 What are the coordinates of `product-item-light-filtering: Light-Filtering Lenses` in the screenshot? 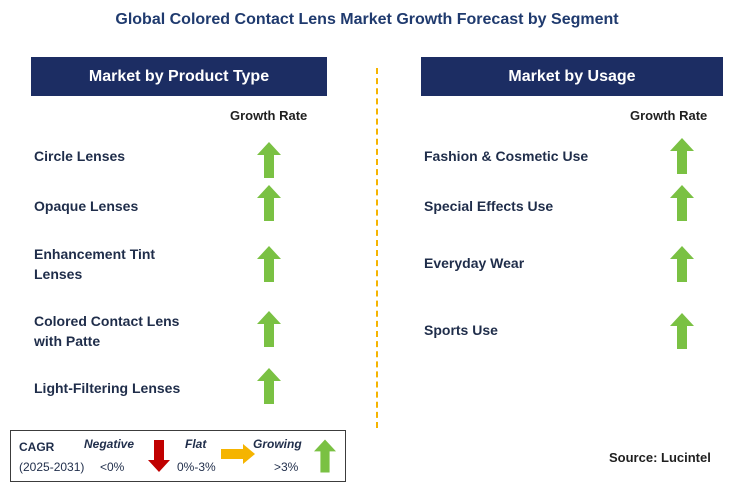 It's located at (107, 388).